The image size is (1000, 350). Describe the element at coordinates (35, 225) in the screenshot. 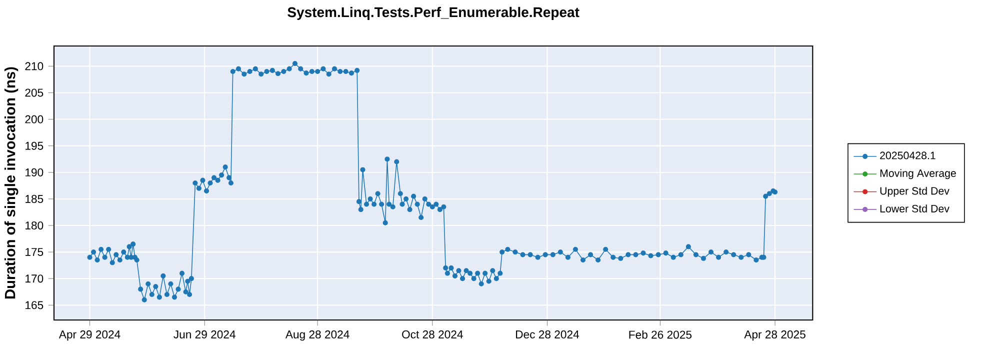

I see `y-tick-label: 180` at that location.